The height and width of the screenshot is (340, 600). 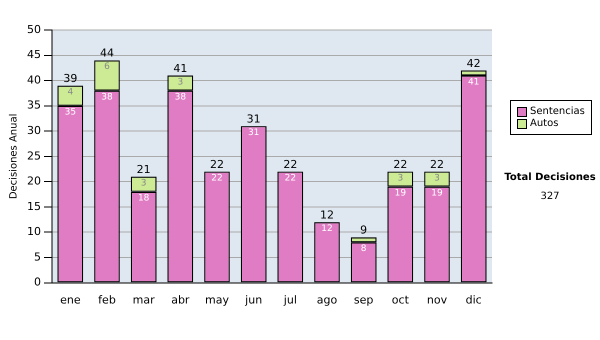 What do you see at coordinates (70, 299) in the screenshot?
I see `x-tick-label: ene` at bounding box center [70, 299].